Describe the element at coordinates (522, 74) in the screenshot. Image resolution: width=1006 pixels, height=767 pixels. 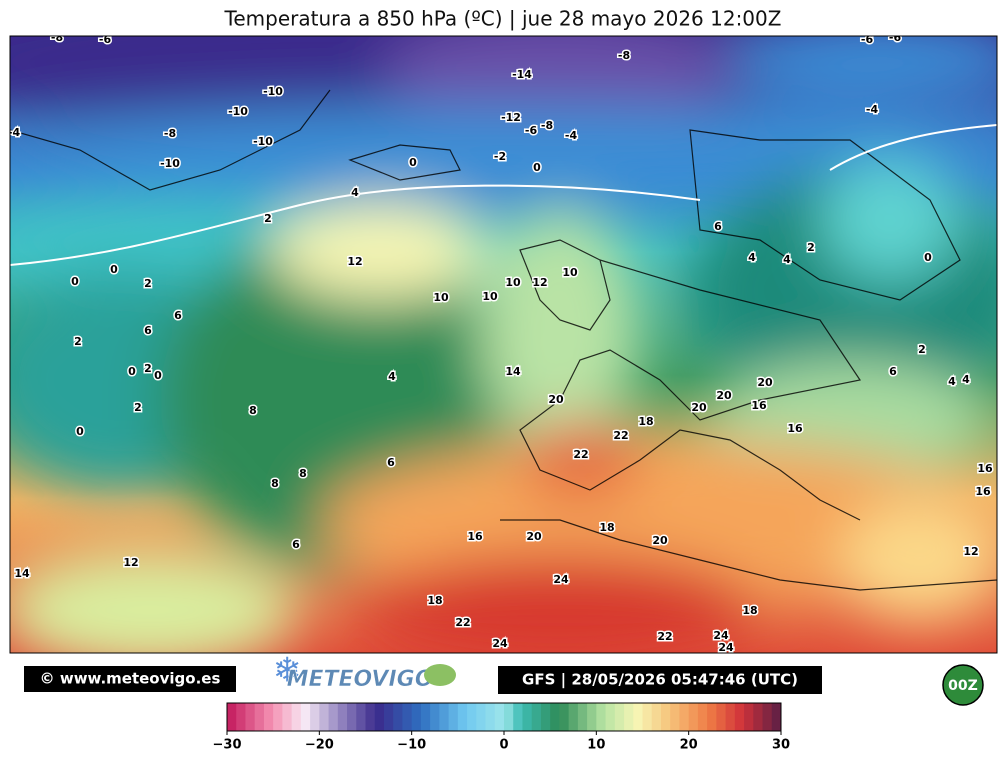
I see `contour-label: -14` at that location.